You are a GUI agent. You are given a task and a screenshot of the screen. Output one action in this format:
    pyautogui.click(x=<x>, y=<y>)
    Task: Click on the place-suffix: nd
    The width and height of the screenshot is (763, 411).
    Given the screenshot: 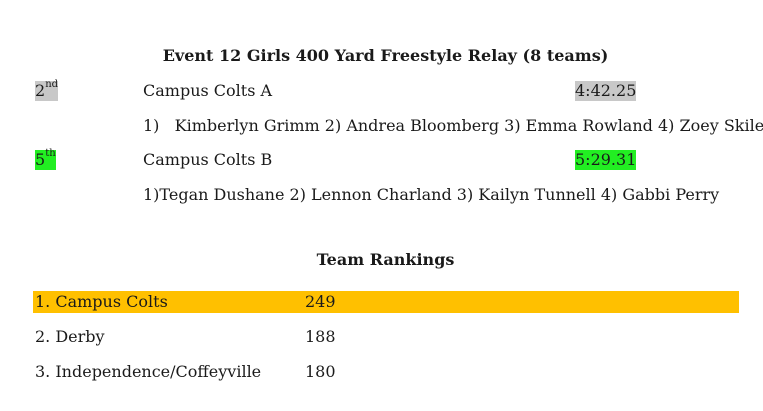 What is the action you would take?
    pyautogui.click(x=52, y=84)
    